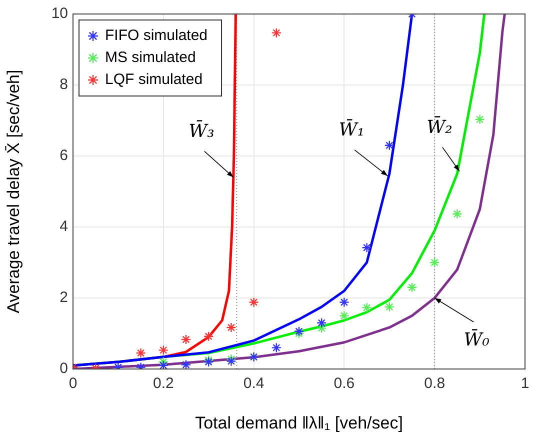 Image resolution: width=556 pixels, height=438 pixels. What do you see at coordinates (64, 369) in the screenshot?
I see `y-tick-label: 0` at bounding box center [64, 369].